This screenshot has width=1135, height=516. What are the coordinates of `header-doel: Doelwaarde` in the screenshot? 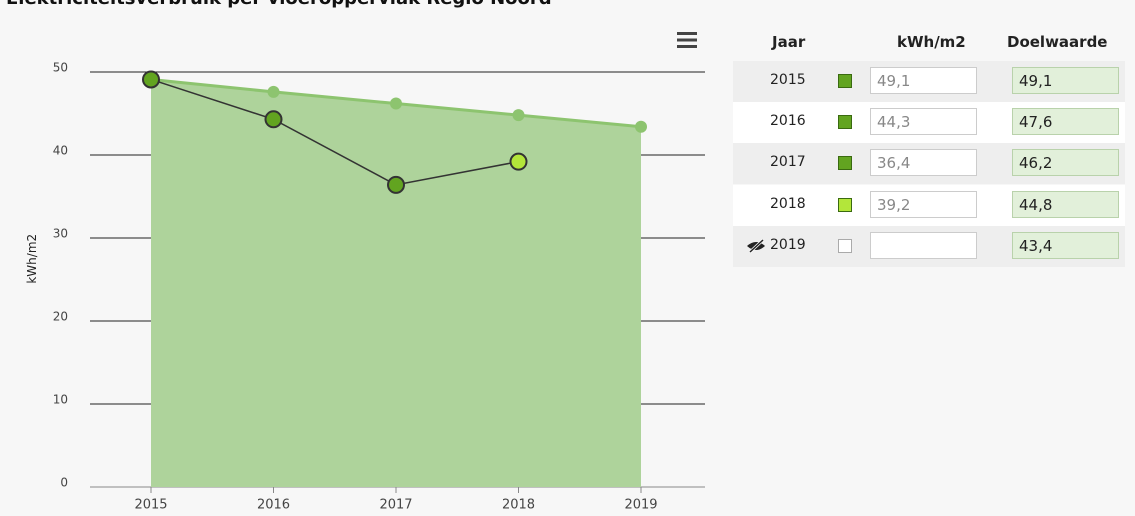 It's located at (1057, 42).